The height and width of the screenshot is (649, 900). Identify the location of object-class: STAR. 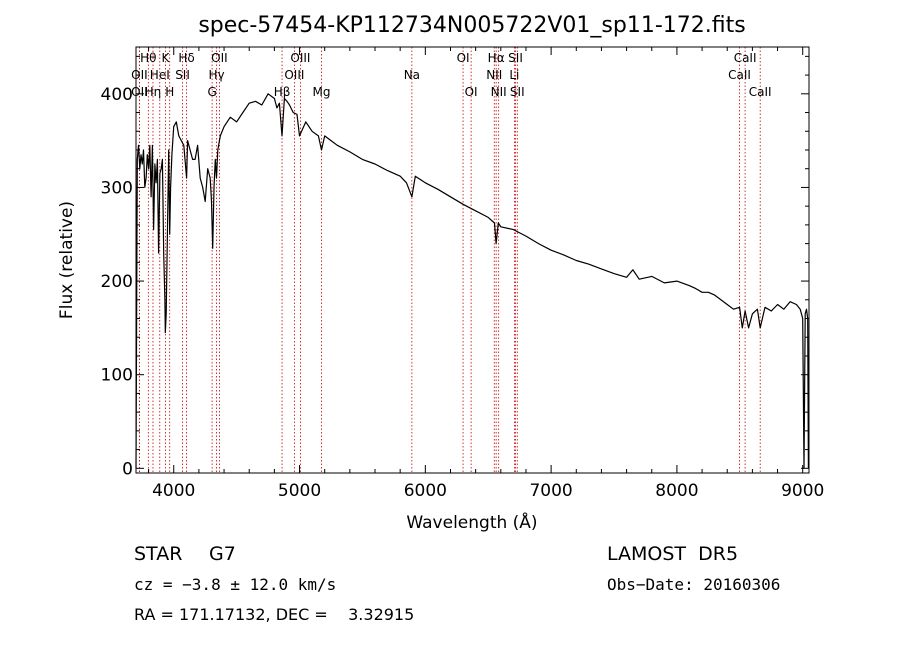
(158, 554).